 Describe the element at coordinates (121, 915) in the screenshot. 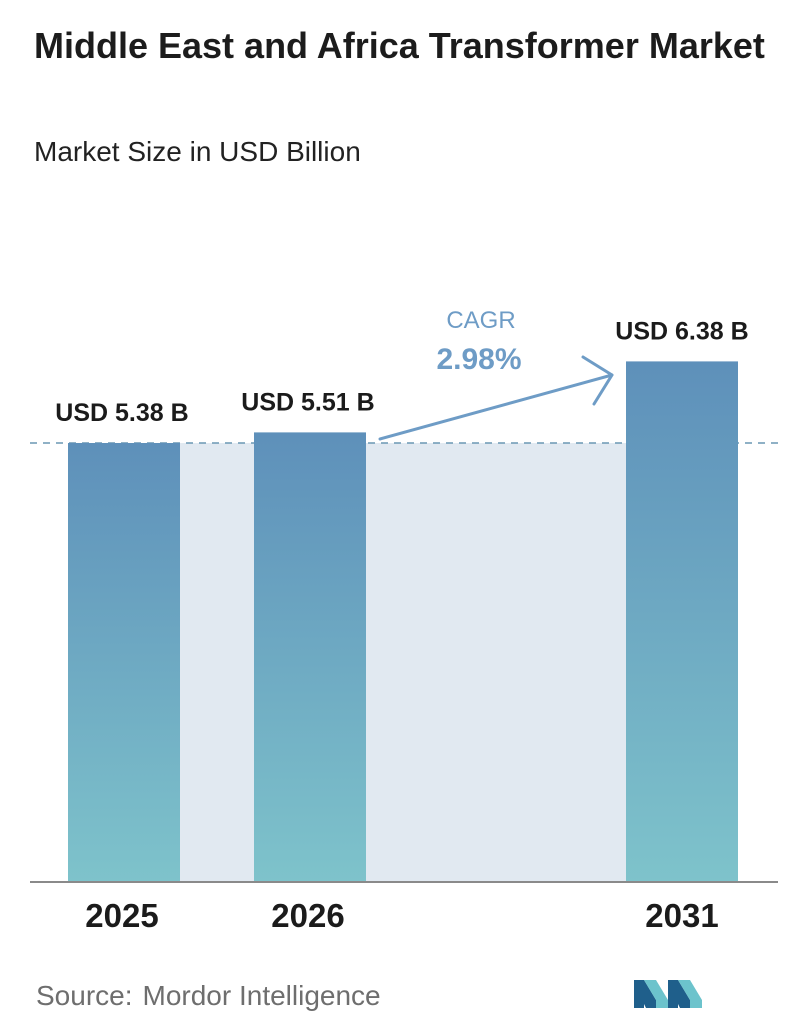

I see `x-tick-label-2025: 2025` at that location.